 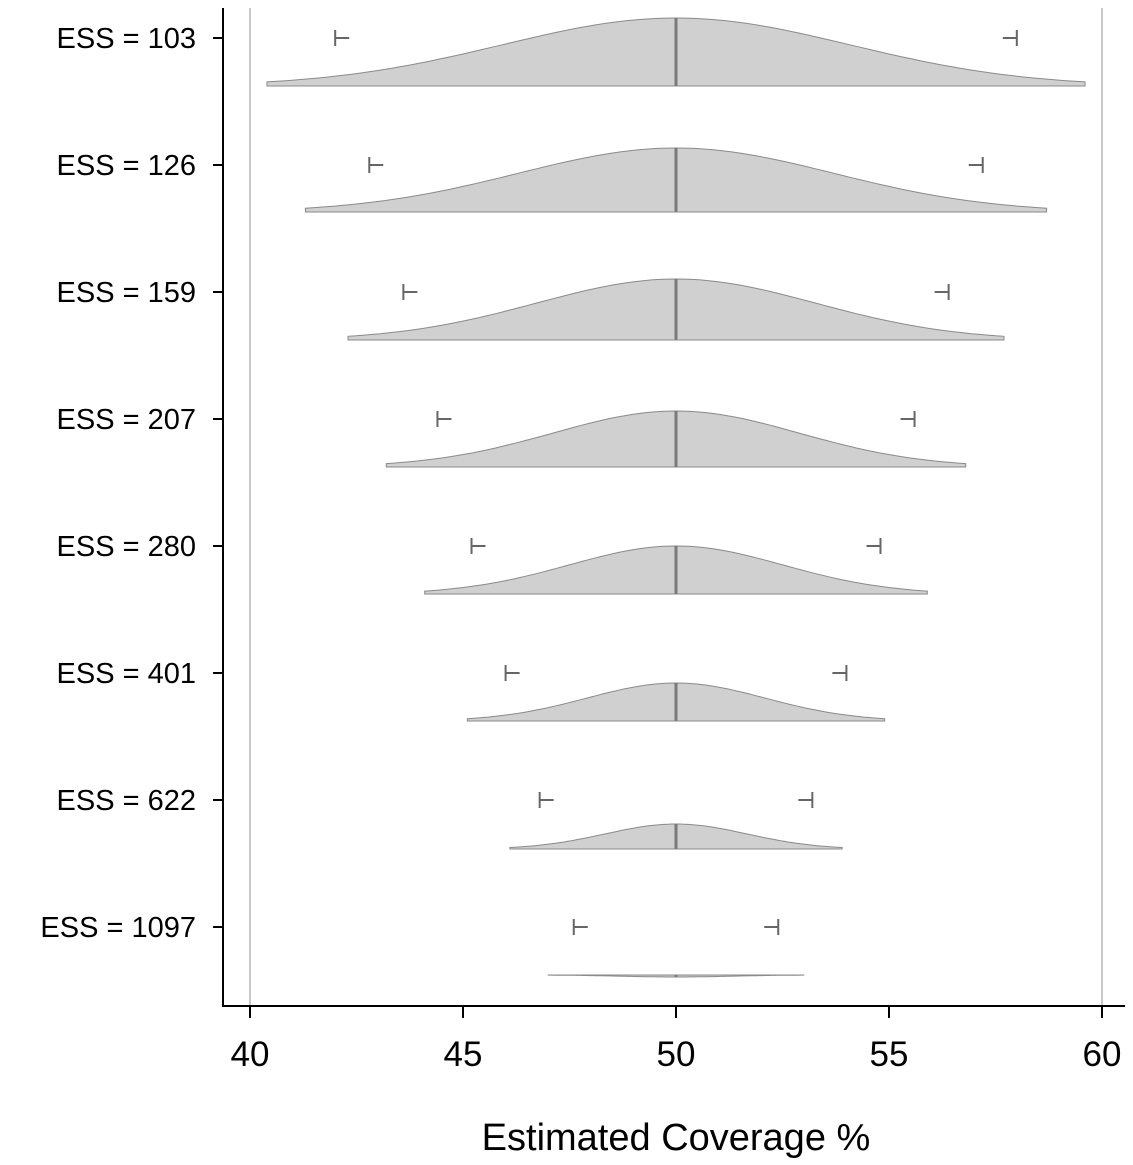 What do you see at coordinates (126, 39) in the screenshot?
I see `y-tick-label: ESS = 103` at bounding box center [126, 39].